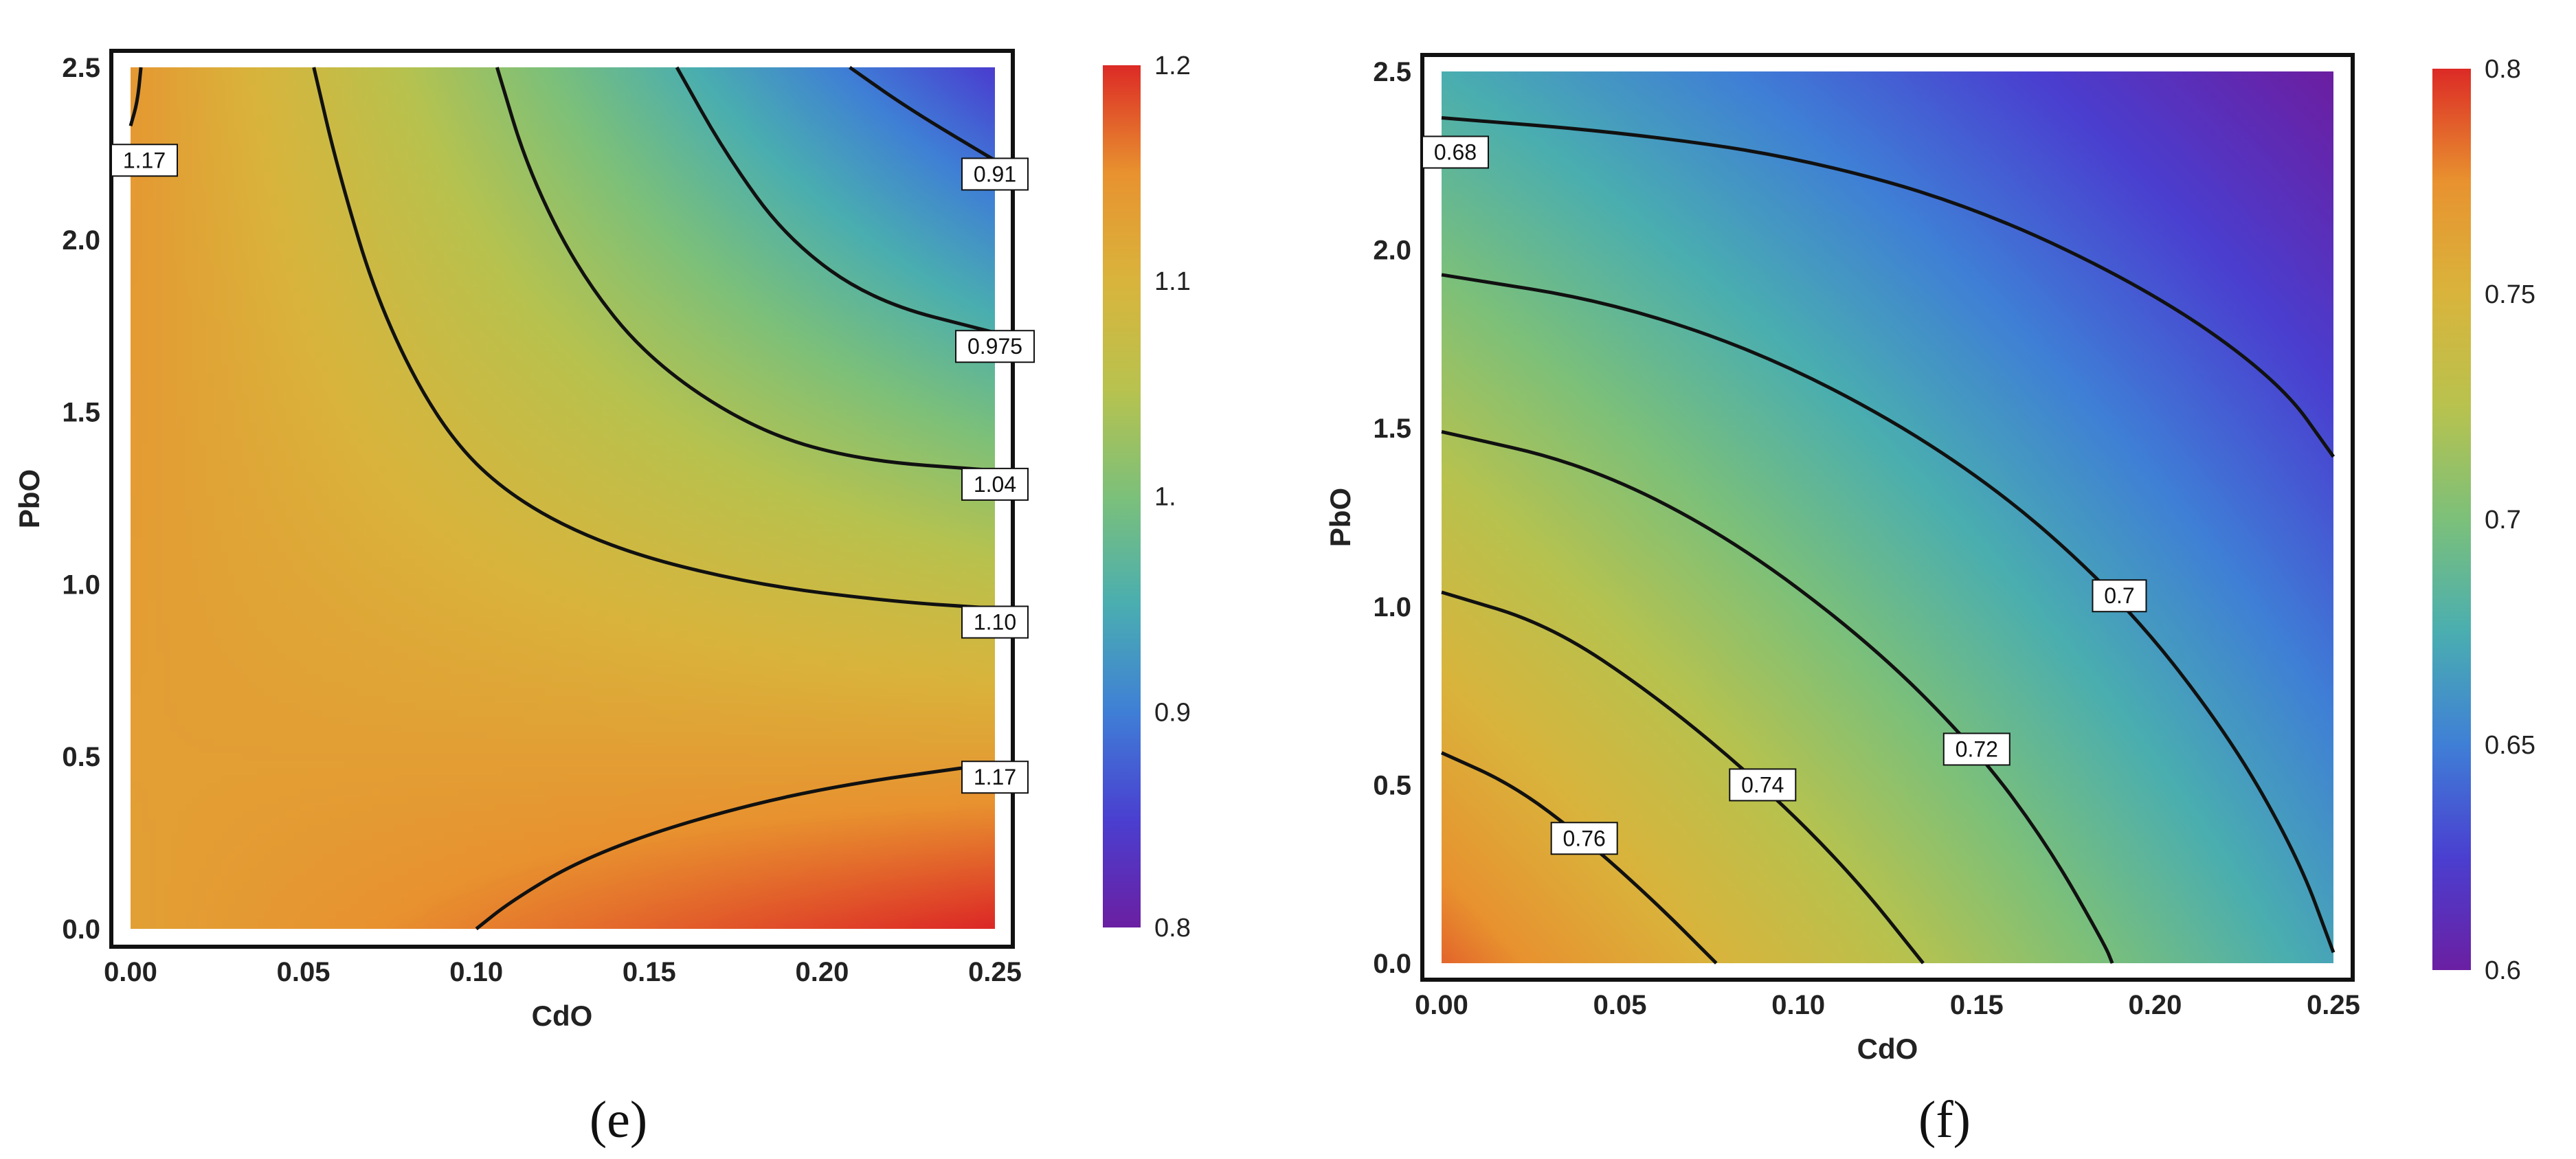 This screenshot has height=1159, width=2576. What do you see at coordinates (2510, 294) in the screenshot?
I see `colorbar-tick-label: 0.75` at bounding box center [2510, 294].